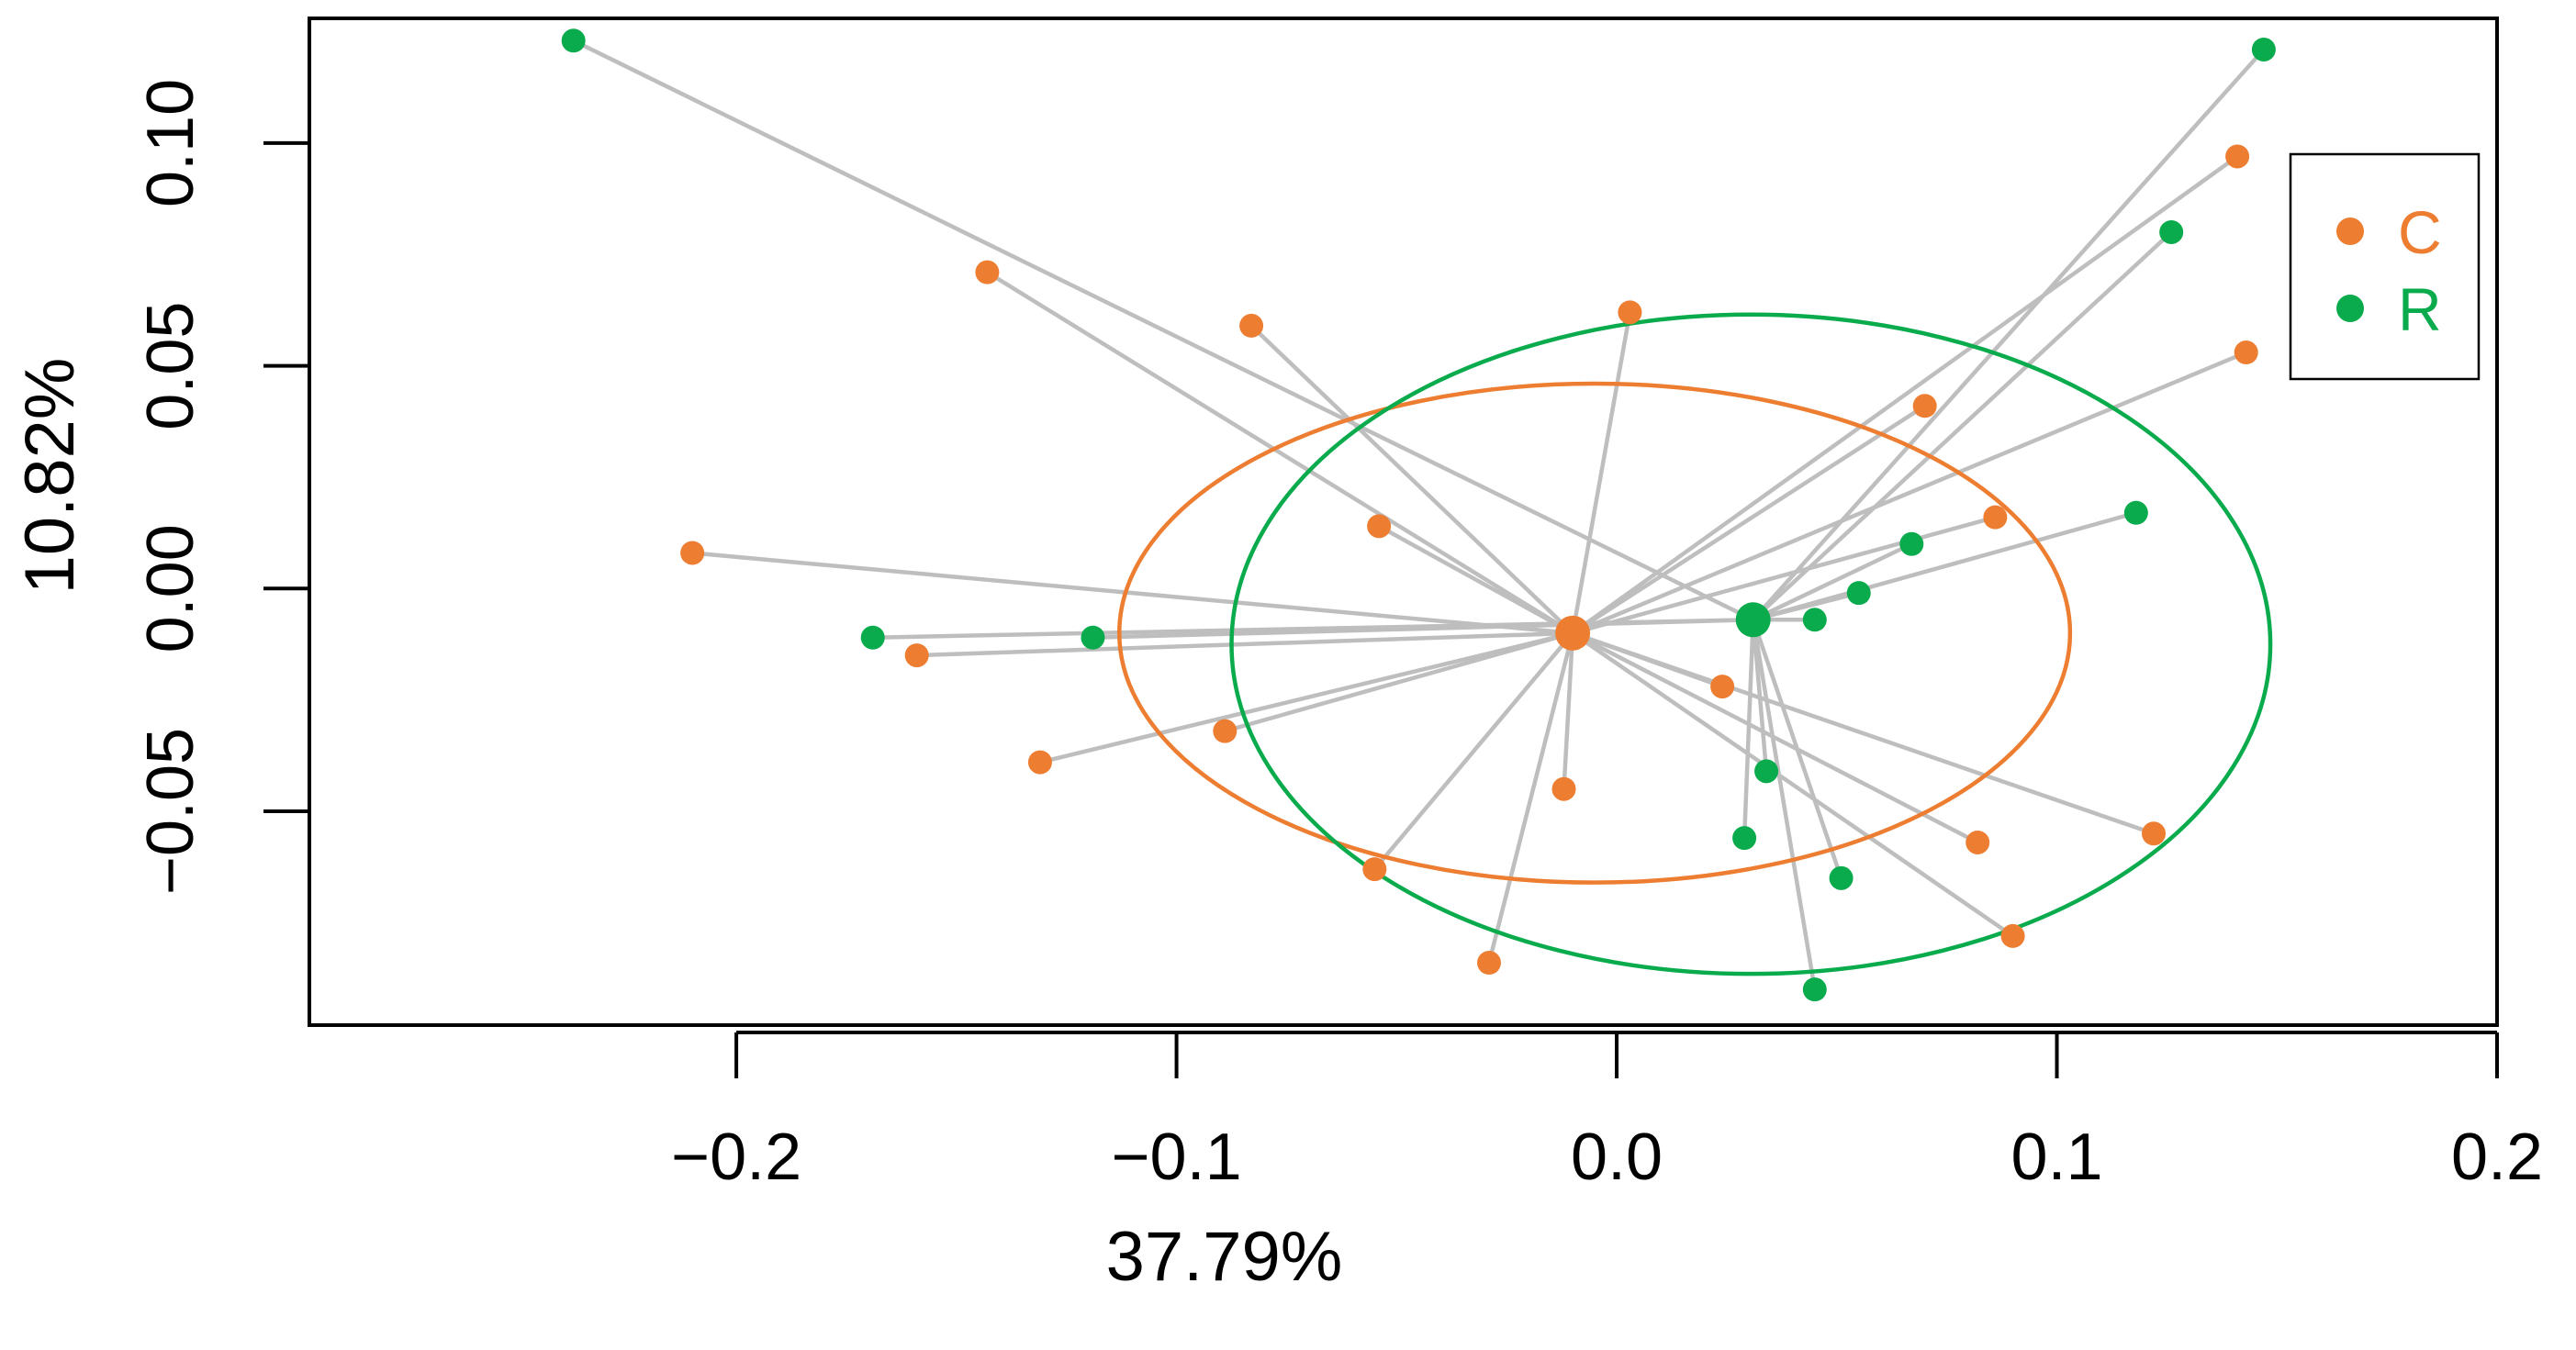  Describe the element at coordinates (1617, 1157) in the screenshot. I see `x-tick-label: 0.0` at that location.